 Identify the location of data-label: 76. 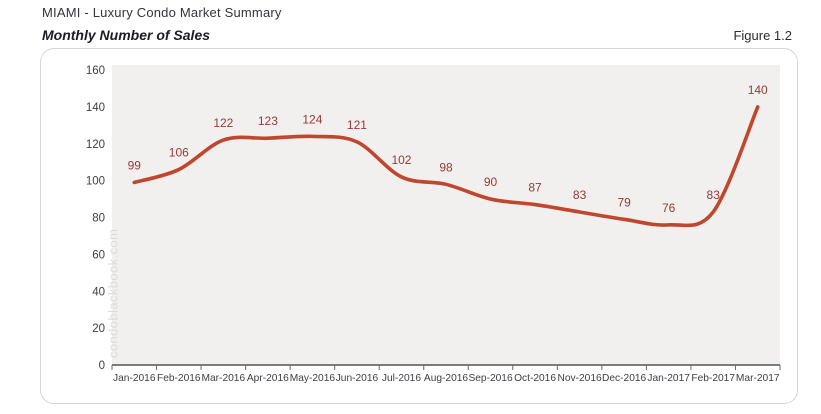
(669, 208).